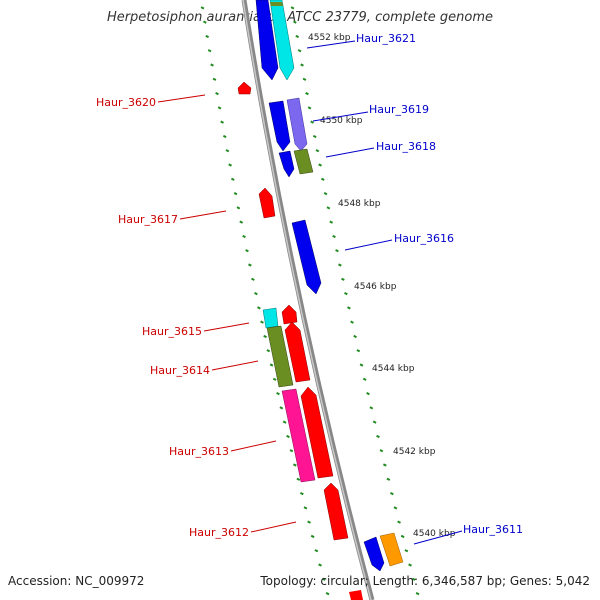 This screenshot has height=600, width=600. I want to click on scale-label-4546: 4546 kbp, so click(375, 287).